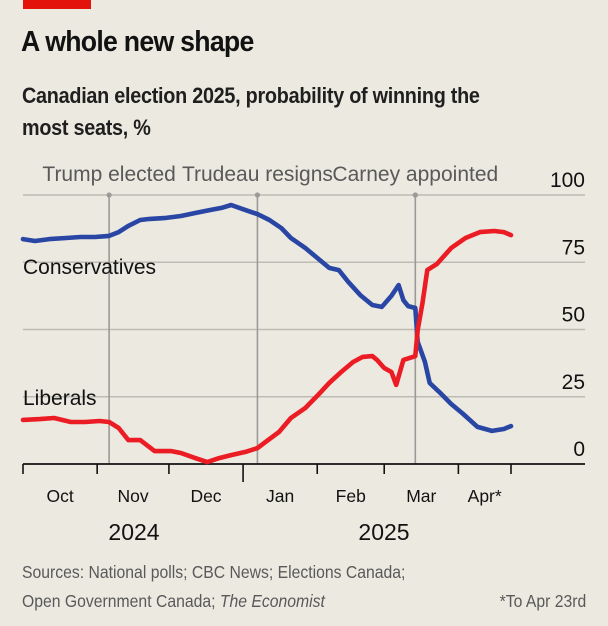 The width and height of the screenshot is (608, 626). Describe the element at coordinates (573, 315) in the screenshot. I see `y-tick-label-50: 50` at that location.